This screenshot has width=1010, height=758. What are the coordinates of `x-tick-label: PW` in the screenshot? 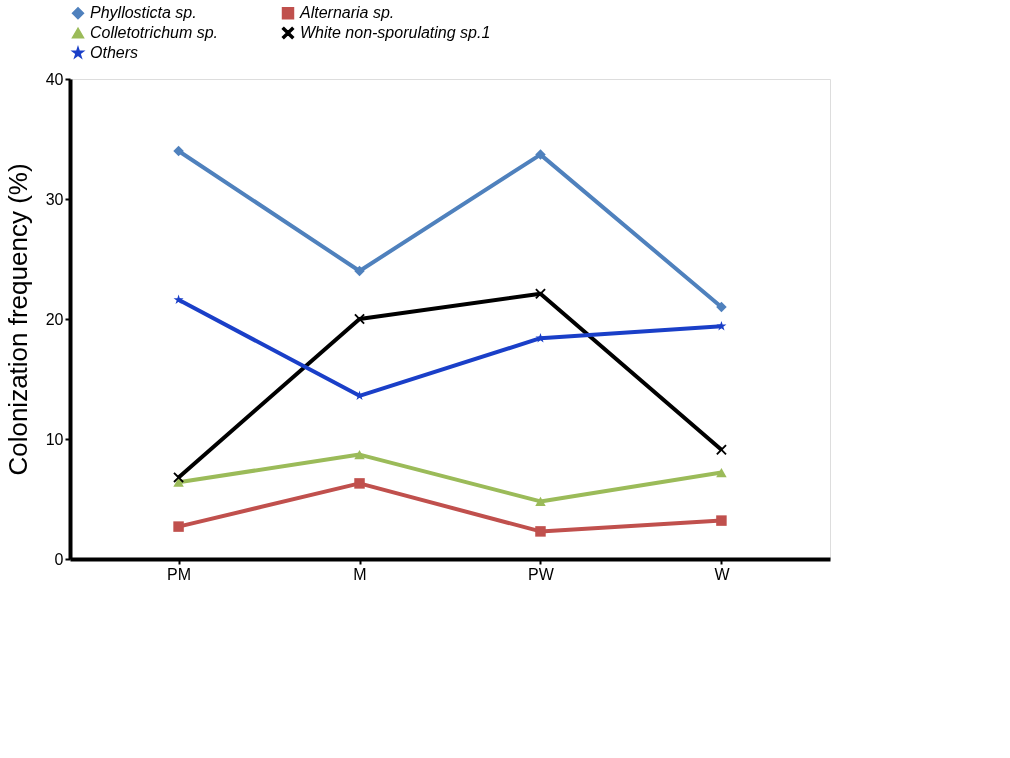 It's located at (541, 574).